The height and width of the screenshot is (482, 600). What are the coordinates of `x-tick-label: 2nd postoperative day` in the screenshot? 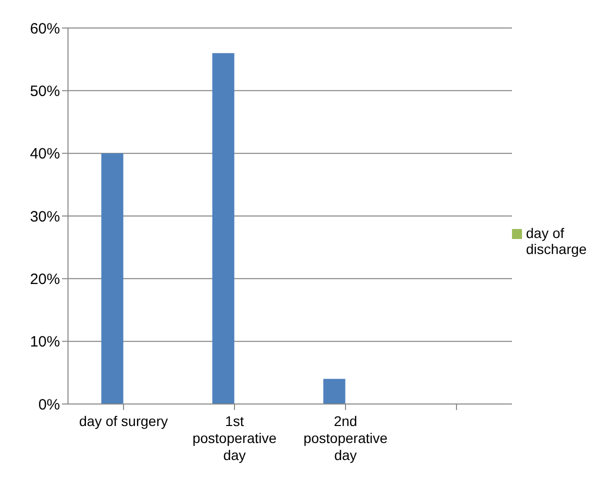 It's located at (345, 438).